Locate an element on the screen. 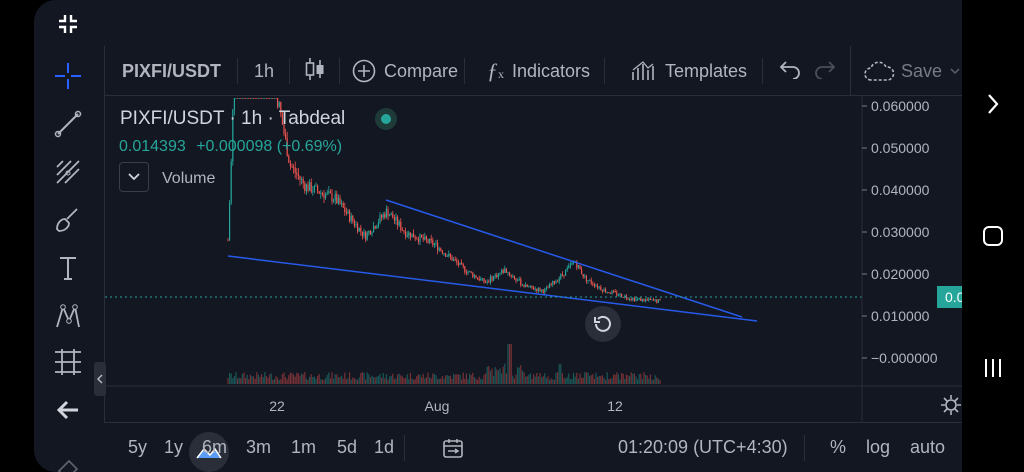 This screenshot has height=472, width=1024. recent-apps-button is located at coordinates (993, 368).